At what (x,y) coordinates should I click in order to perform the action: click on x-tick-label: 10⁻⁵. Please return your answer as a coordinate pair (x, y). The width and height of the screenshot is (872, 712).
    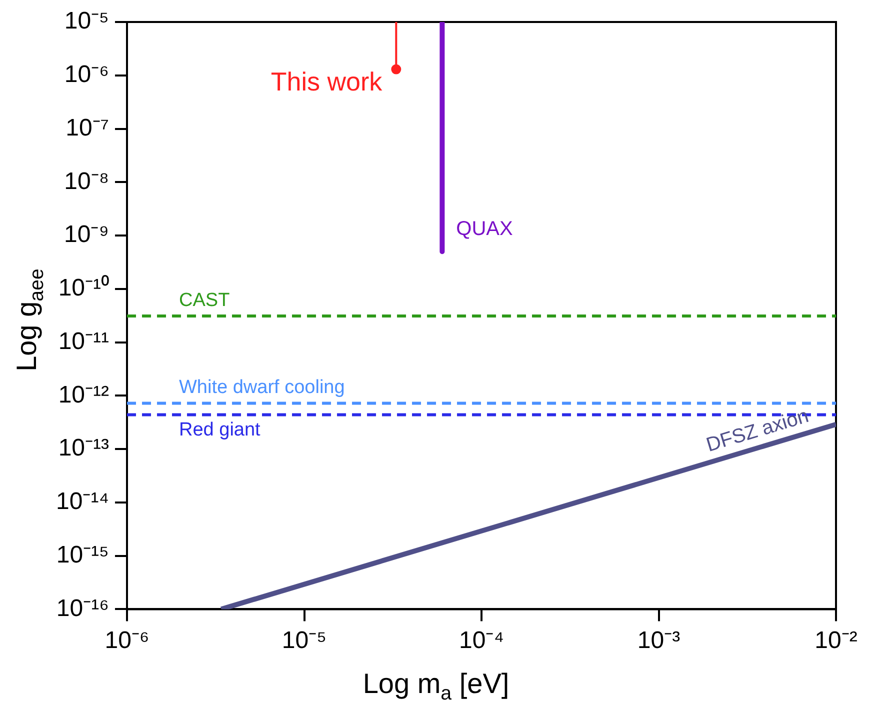
    Looking at the image, I should click on (304, 640).